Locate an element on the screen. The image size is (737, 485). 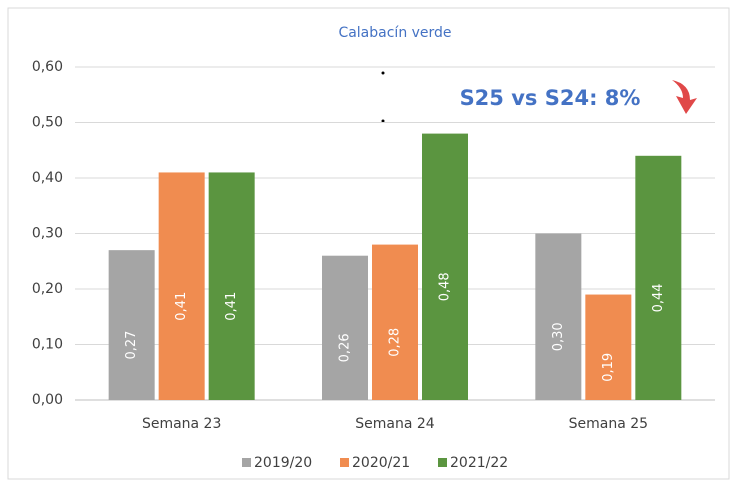
y-tick-label: 0,00 is located at coordinates (47, 400).